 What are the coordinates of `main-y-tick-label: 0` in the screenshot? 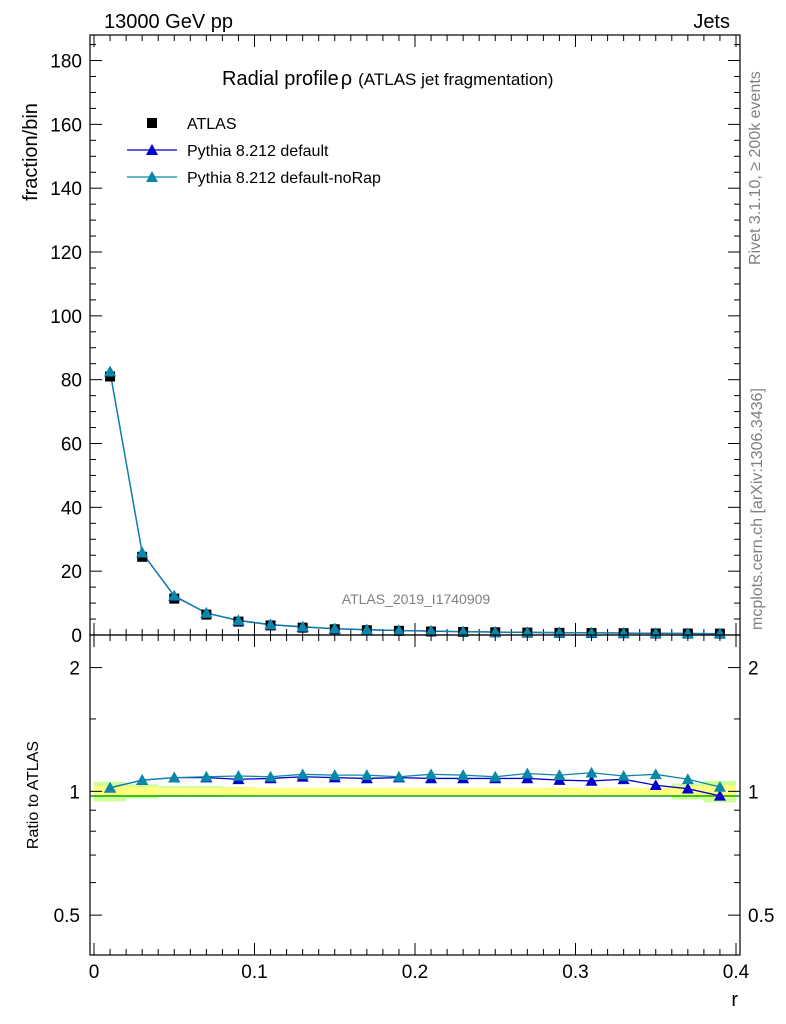 It's located at (76, 636).